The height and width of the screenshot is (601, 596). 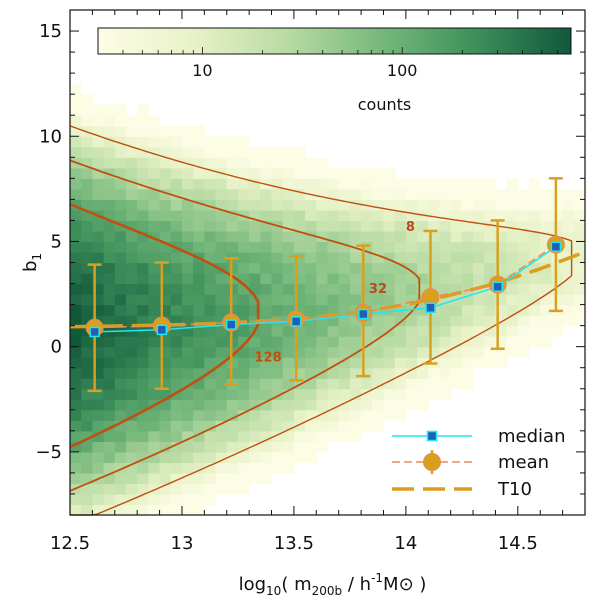 I want to click on y-axis-title-main: b, so click(x=30, y=266).